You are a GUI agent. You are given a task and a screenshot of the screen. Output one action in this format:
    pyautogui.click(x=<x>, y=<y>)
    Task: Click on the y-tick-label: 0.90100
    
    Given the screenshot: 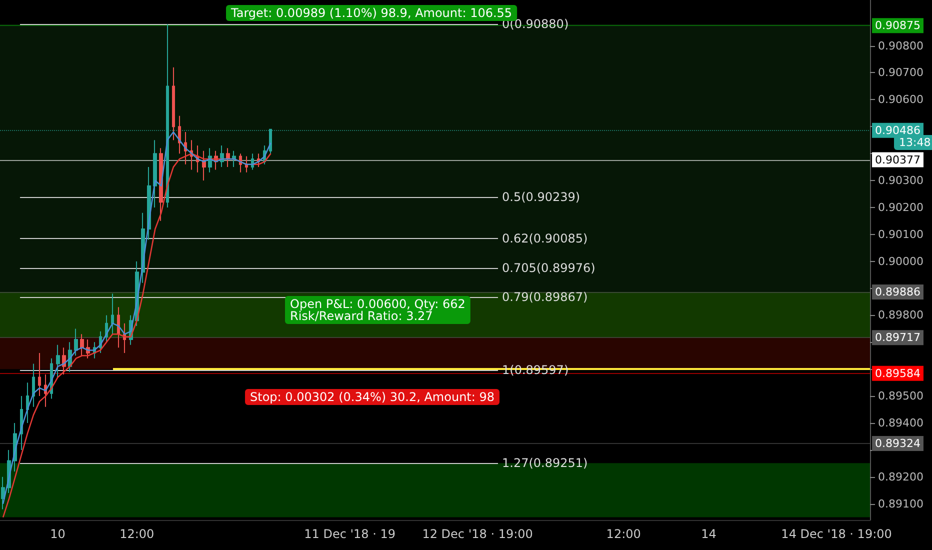 What is the action you would take?
    pyautogui.click(x=901, y=234)
    